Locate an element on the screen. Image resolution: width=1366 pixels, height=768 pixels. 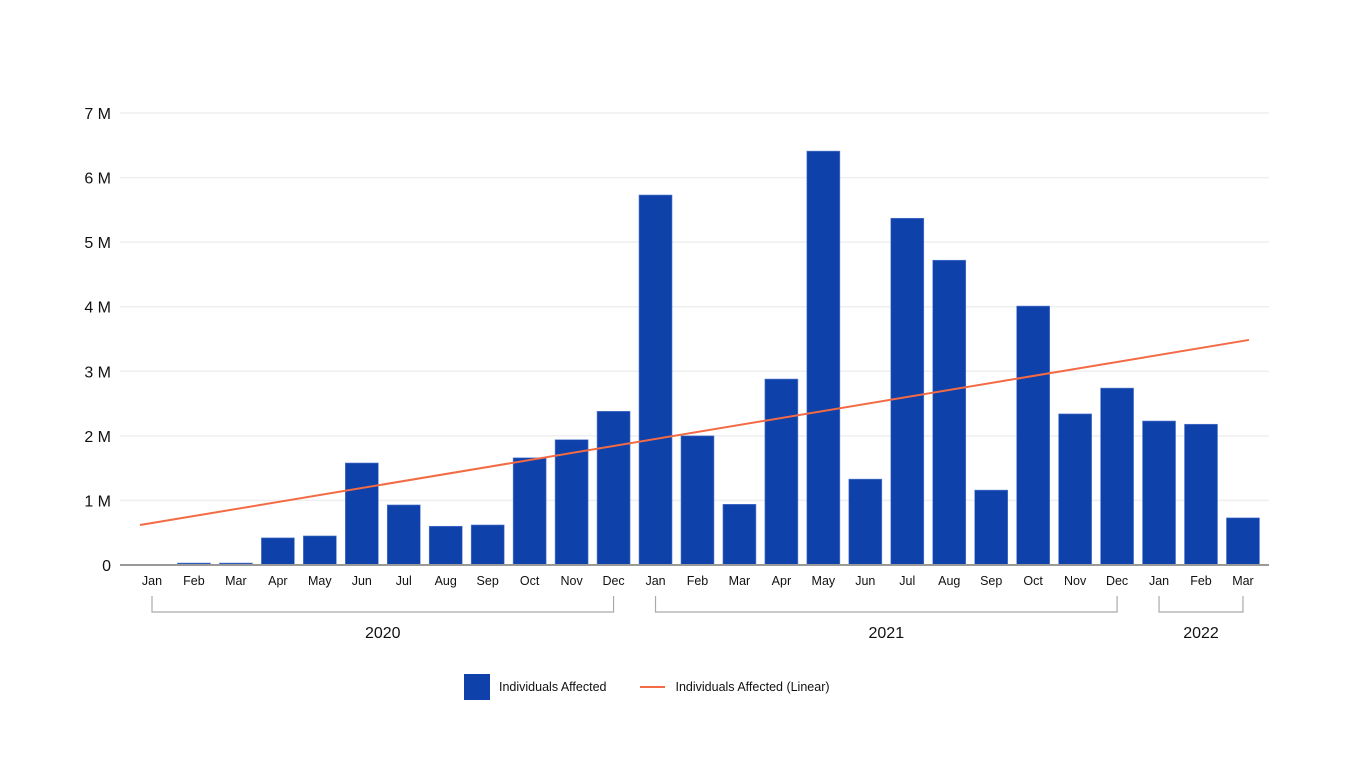
y-tick-label: 0 is located at coordinates (106, 566).